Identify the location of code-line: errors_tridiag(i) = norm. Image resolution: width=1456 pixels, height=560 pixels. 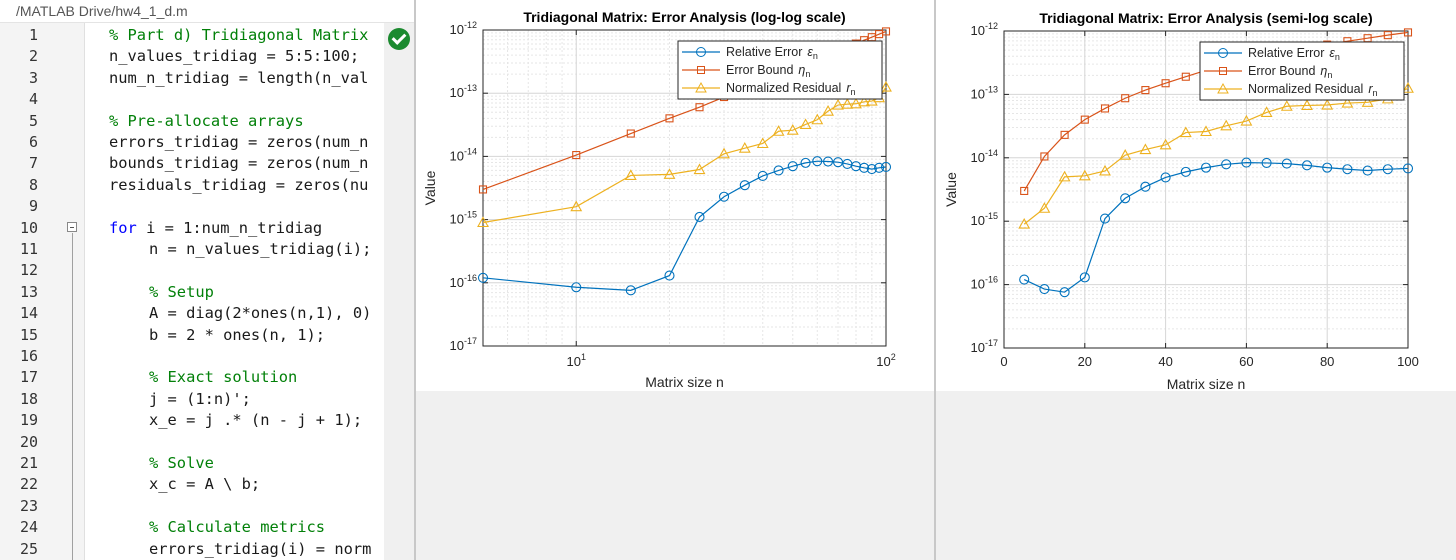
(260, 548).